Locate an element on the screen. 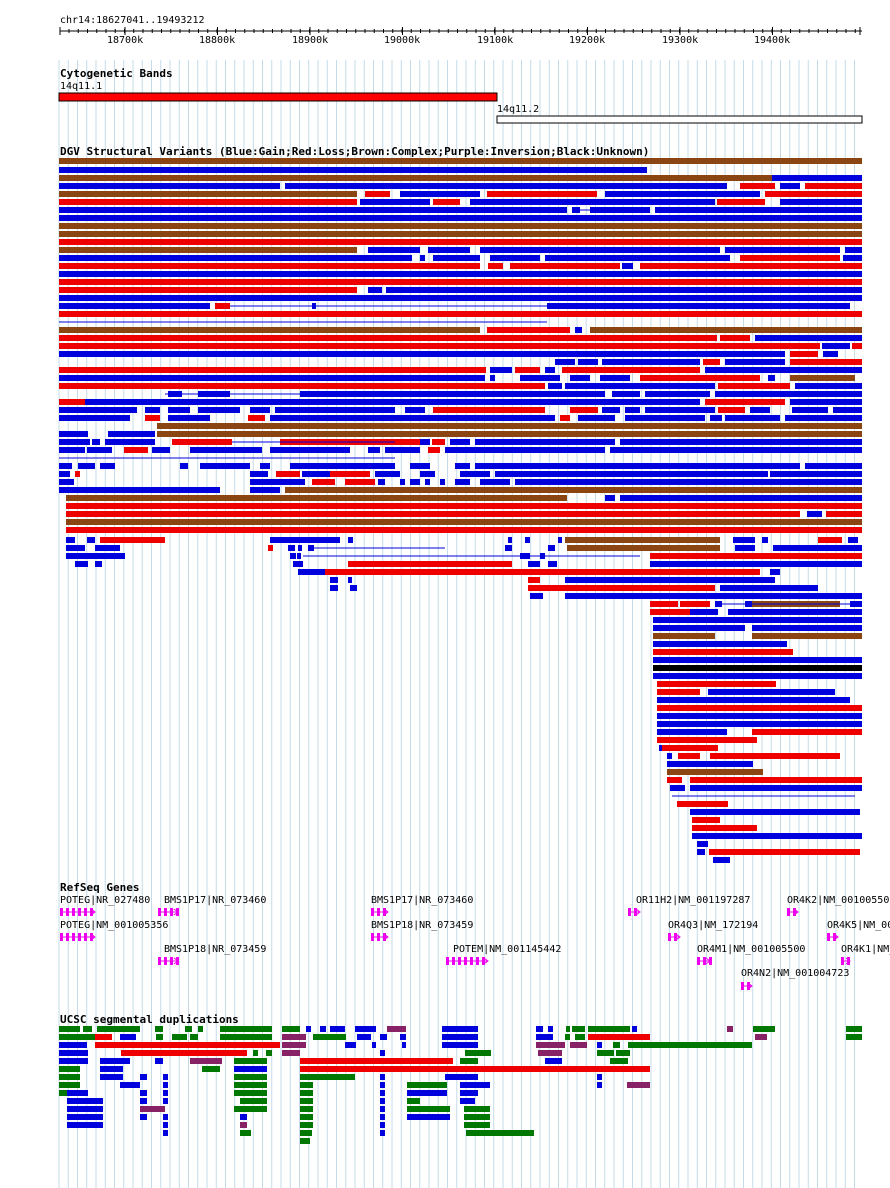  gene-label: OR11H2|NM_001197287 is located at coordinates (693, 900).